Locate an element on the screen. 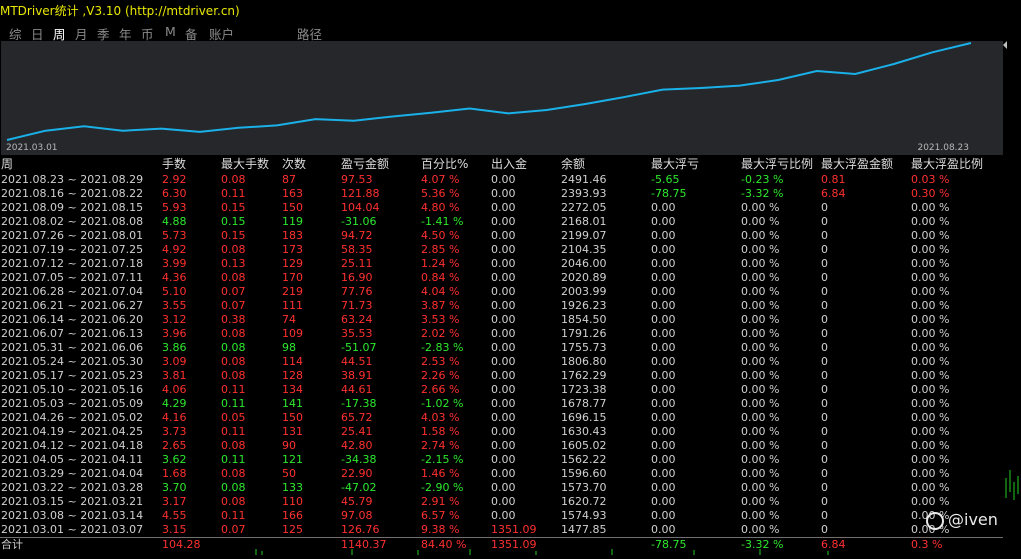  cell-pct: 5.36 % is located at coordinates (440, 193).